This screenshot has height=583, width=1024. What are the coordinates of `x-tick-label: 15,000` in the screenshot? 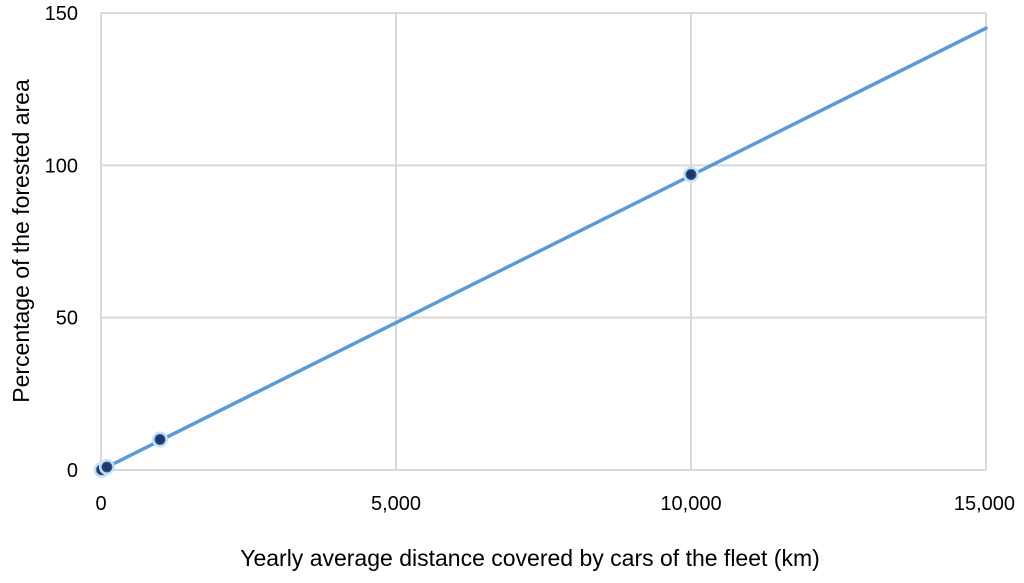 It's located at (984, 504).